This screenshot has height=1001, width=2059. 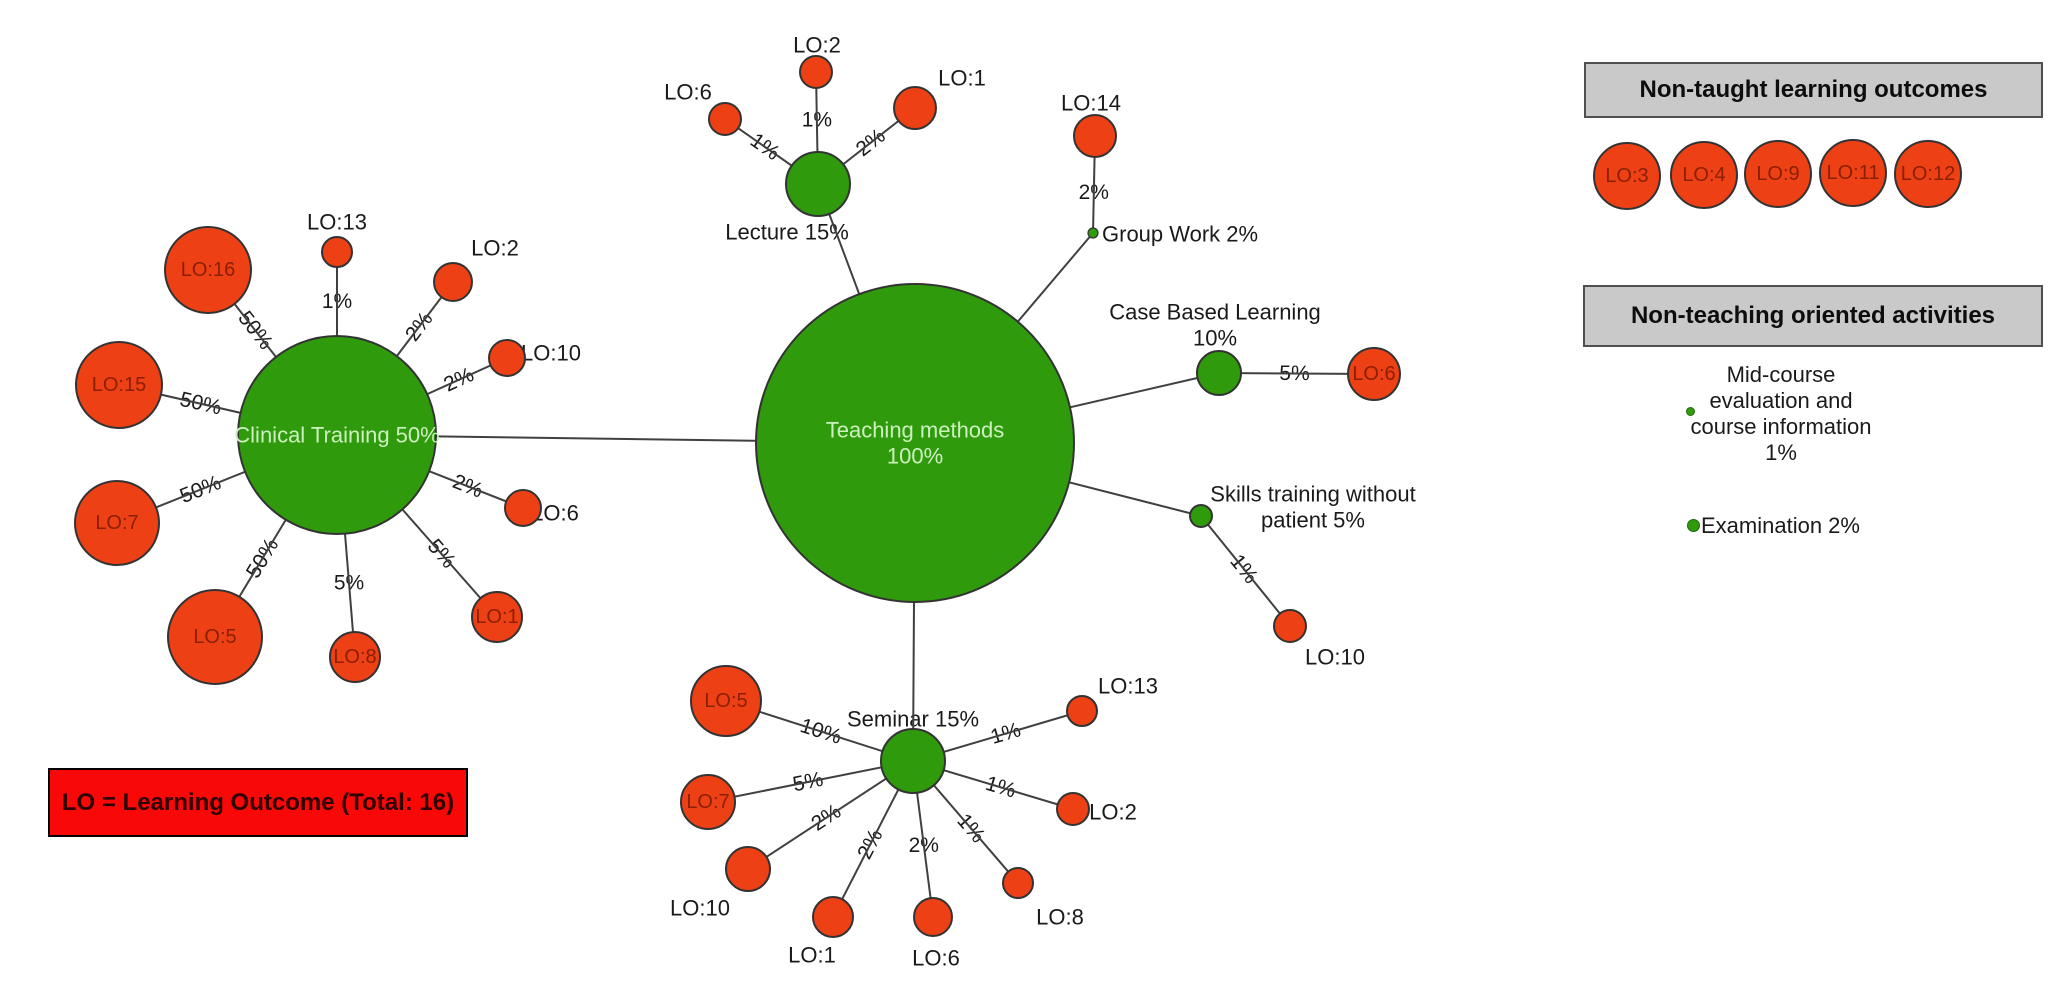 I want to click on node-label-c2: LO:2, so click(x=495, y=248).